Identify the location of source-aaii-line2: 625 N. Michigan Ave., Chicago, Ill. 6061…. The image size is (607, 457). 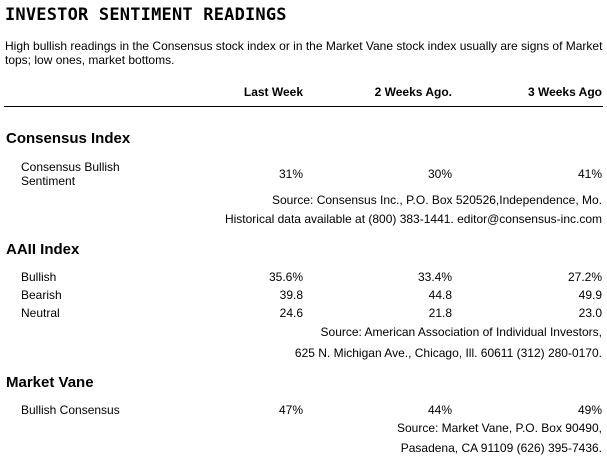
(448, 353).